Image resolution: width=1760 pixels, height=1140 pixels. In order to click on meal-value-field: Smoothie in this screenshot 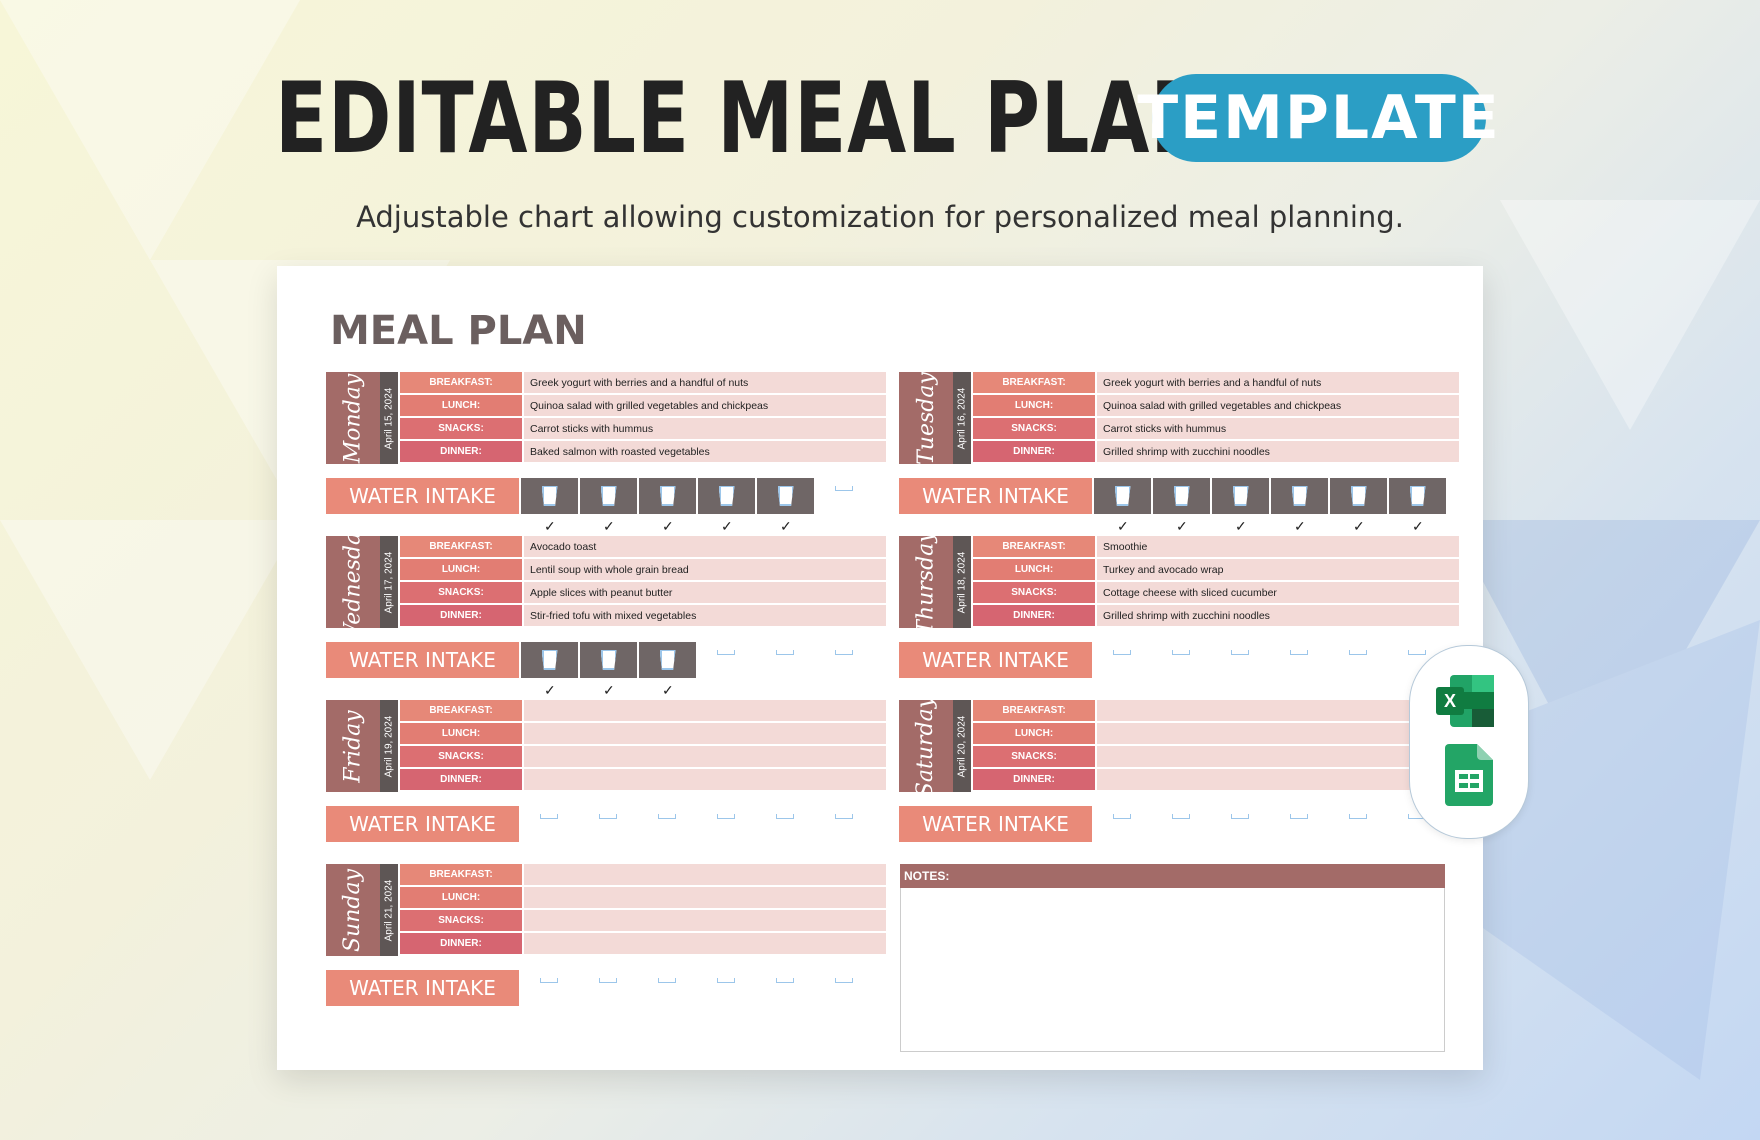, I will do `click(1278, 546)`.